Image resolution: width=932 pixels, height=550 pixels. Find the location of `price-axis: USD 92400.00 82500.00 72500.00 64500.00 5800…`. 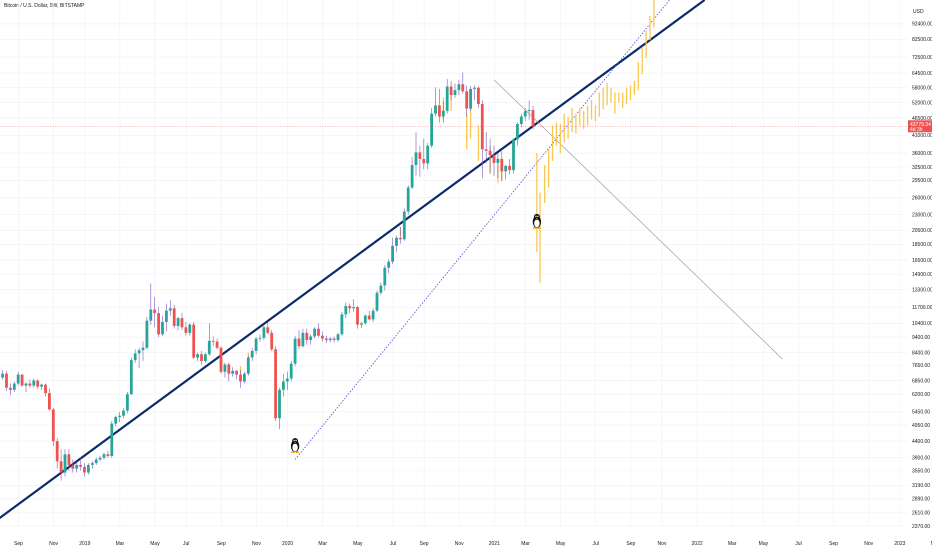

price-axis: USD 92400.00 82500.00 72500.00 64500.00 5800… is located at coordinates (922, 269).